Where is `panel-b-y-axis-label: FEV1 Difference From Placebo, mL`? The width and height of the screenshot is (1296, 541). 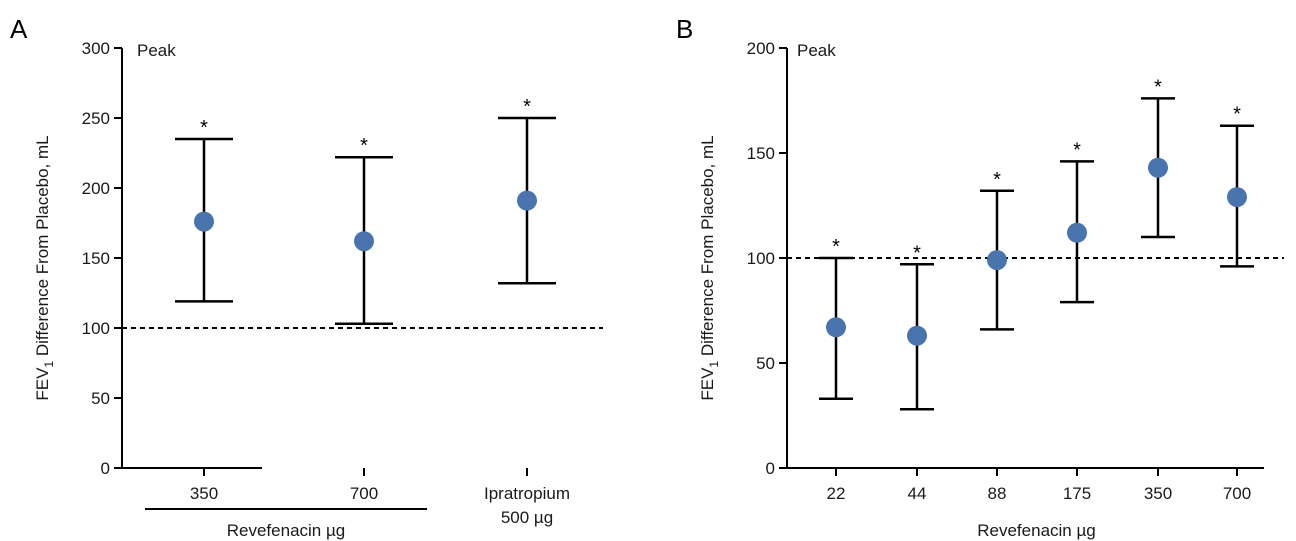
panel-b-y-axis-label: FEV1 Difference From Placebo, mL is located at coordinates (709, 267).